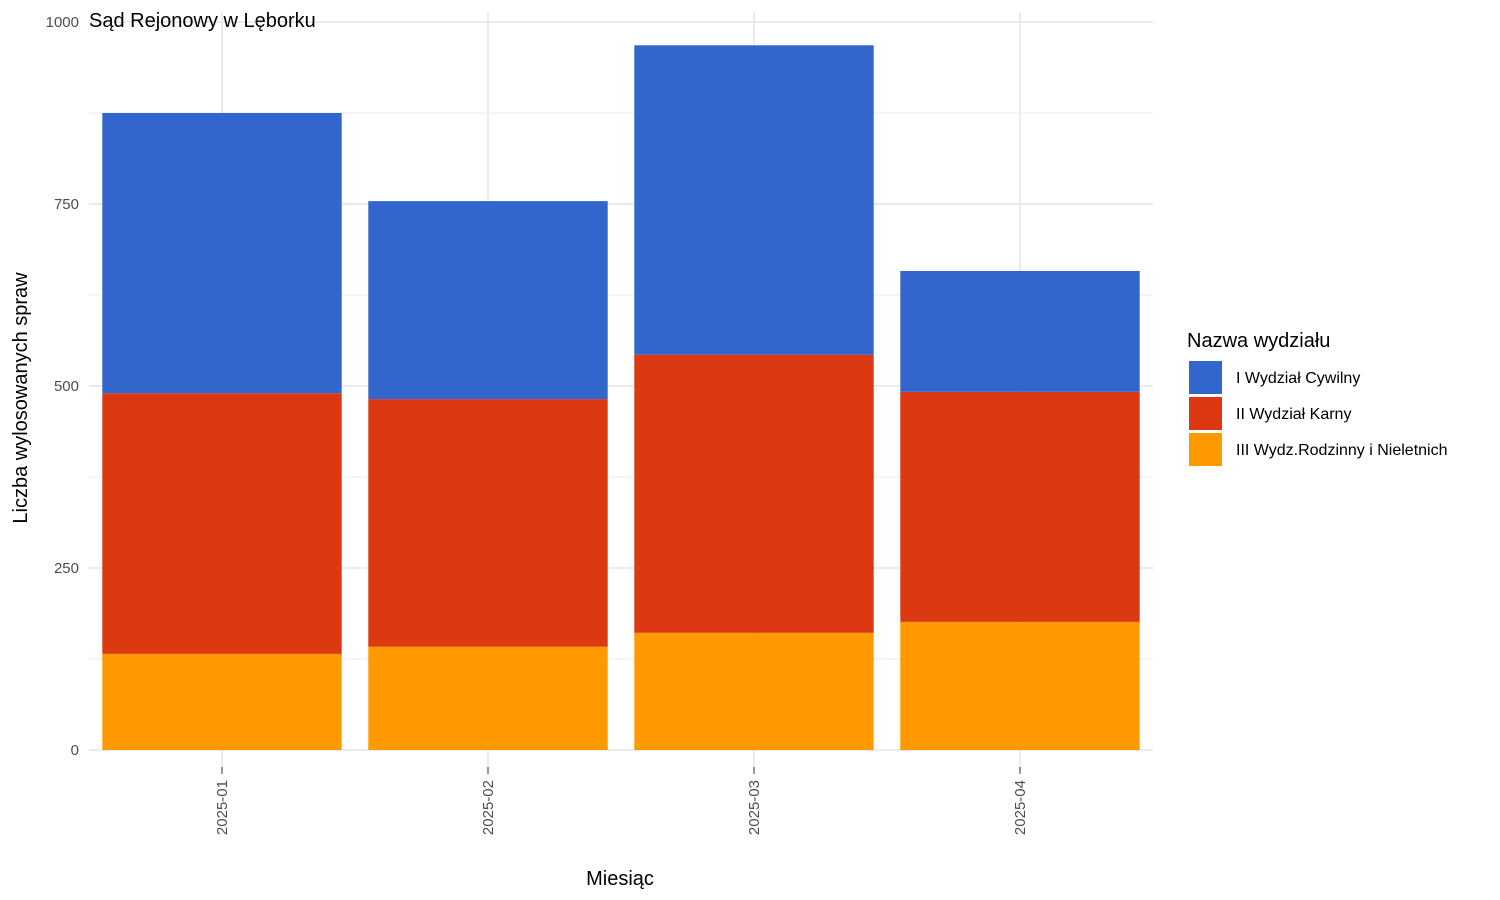  What do you see at coordinates (1298, 378) in the screenshot?
I see `legend-label: I Wydział Cywilny` at bounding box center [1298, 378].